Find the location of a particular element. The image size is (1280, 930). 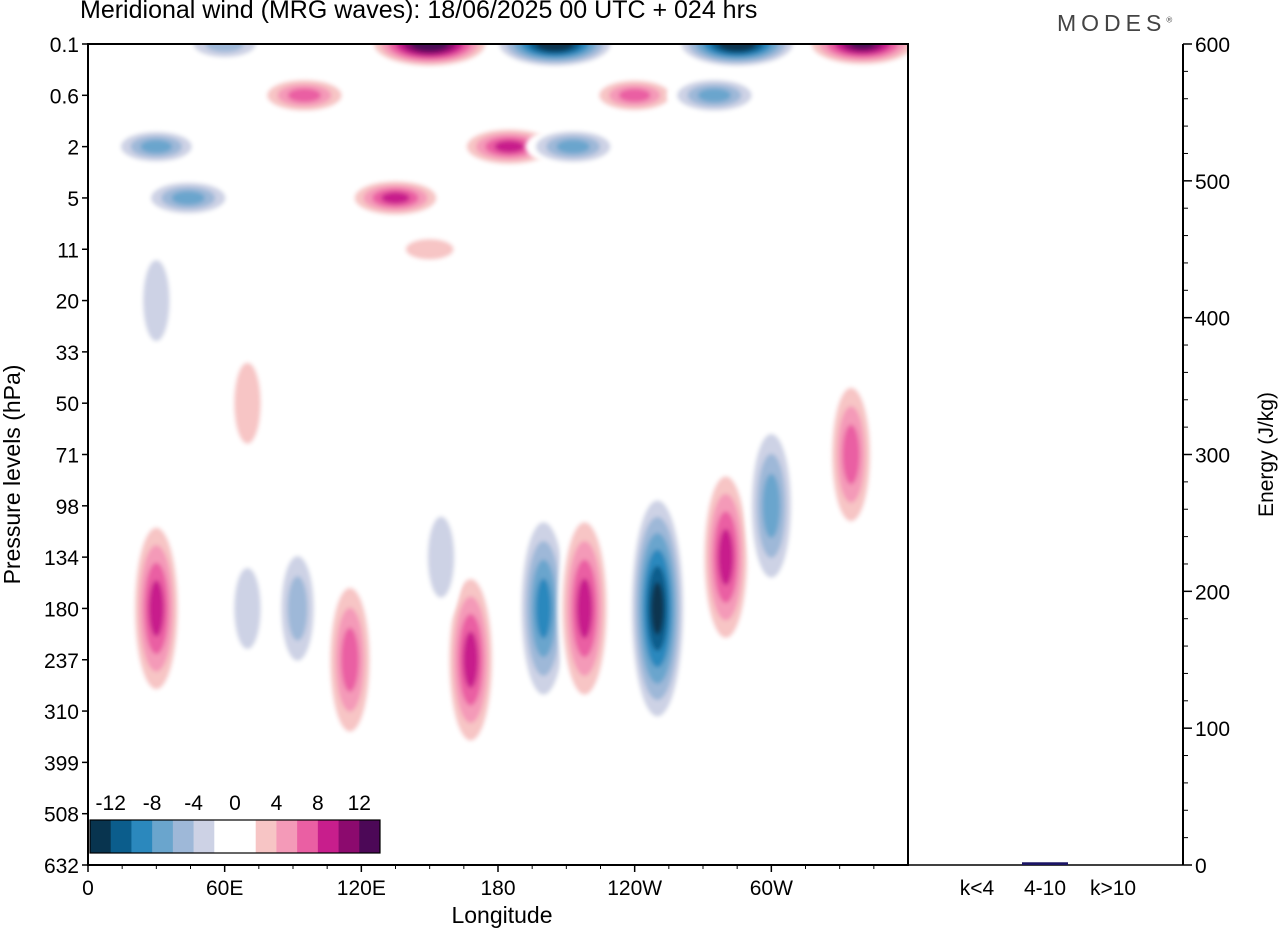

y-tick-label: 180 is located at coordinates (61, 609).